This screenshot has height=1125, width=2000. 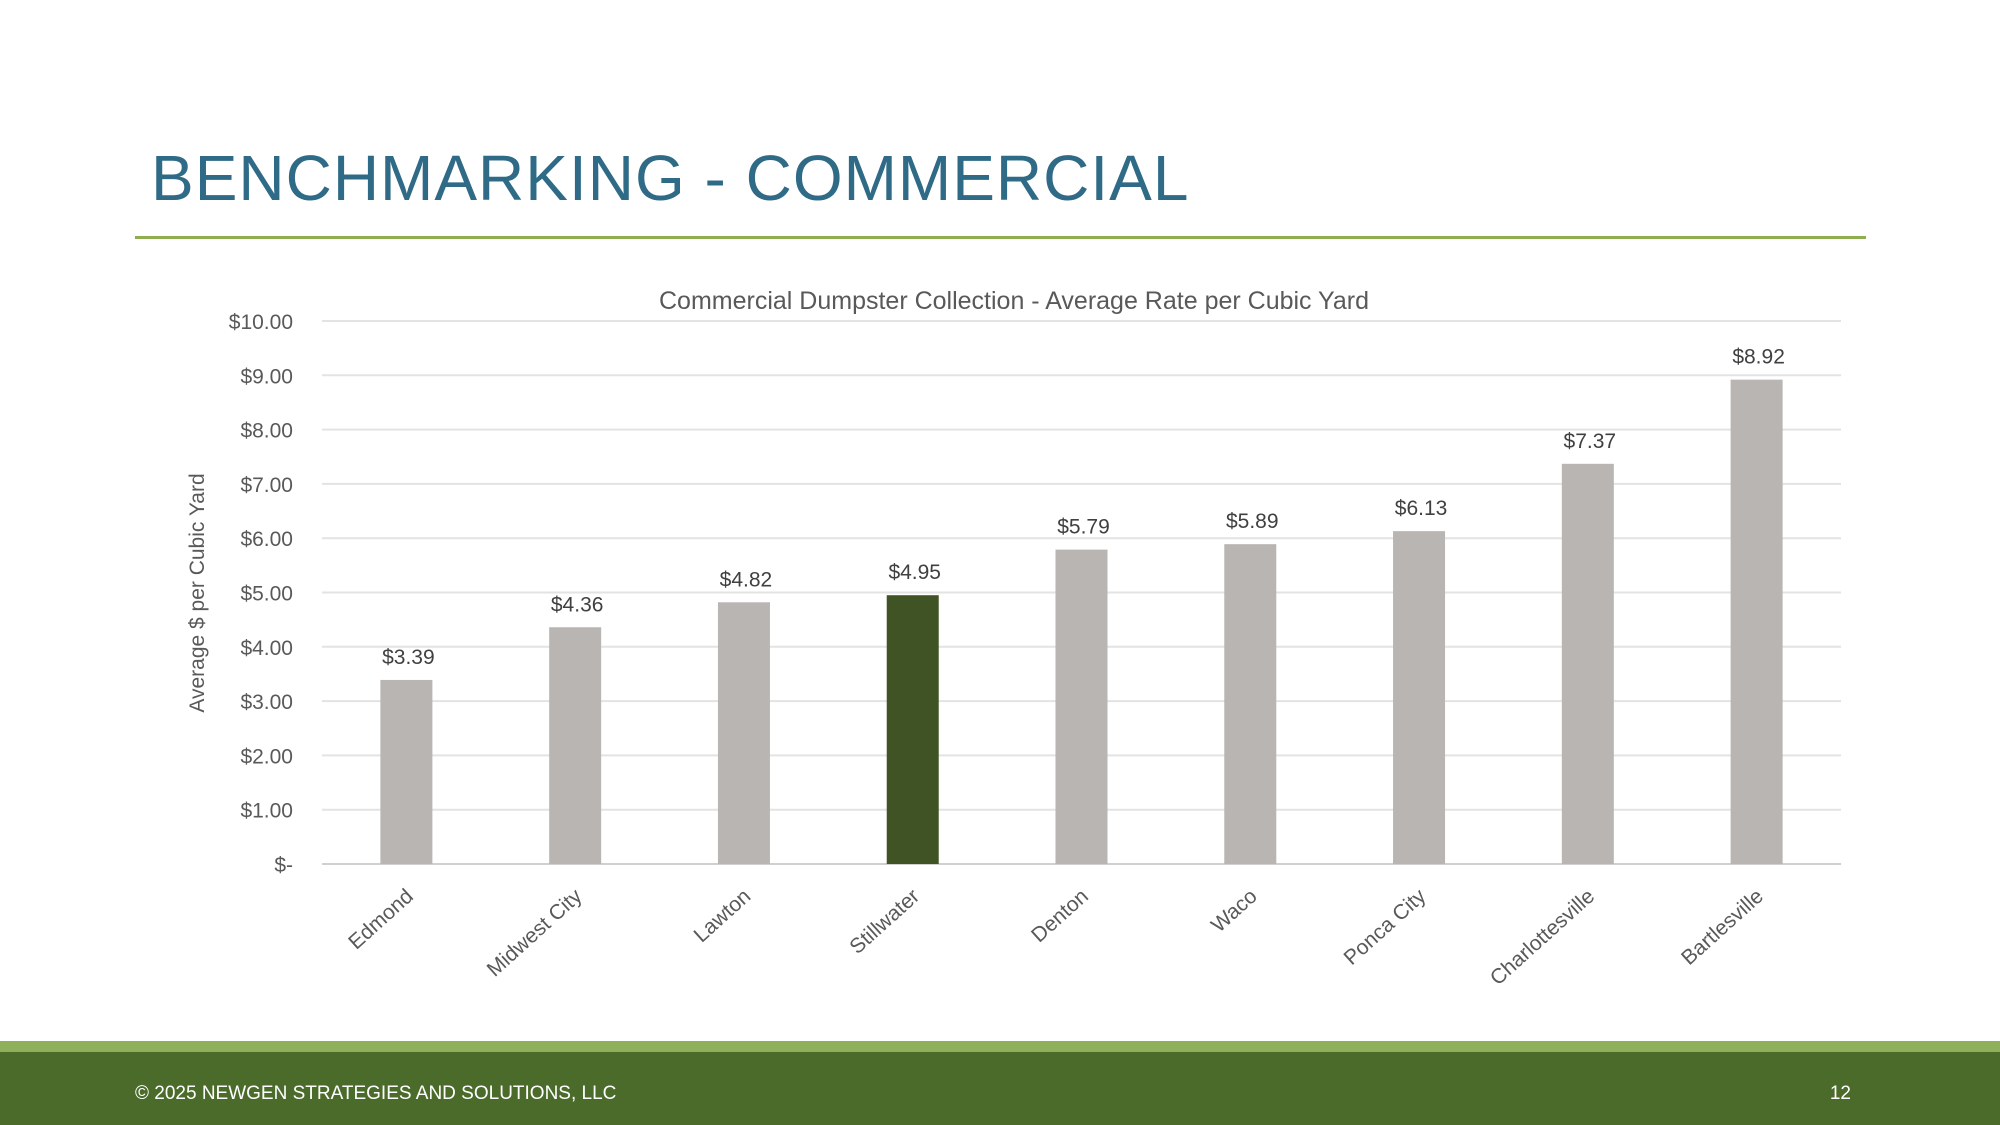 I want to click on data-label: $4.82, so click(x=746, y=579).